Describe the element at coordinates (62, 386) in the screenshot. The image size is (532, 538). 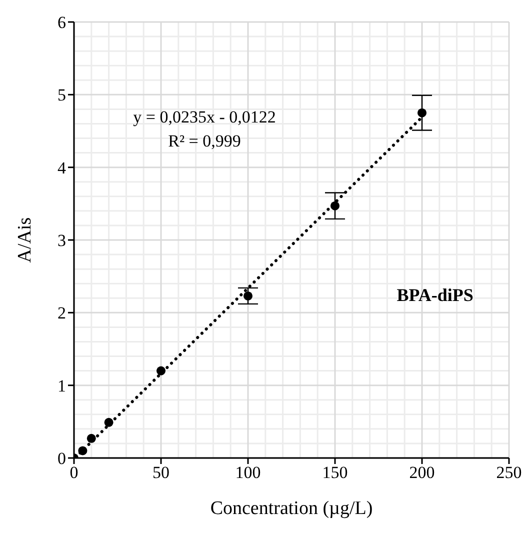
I see `y-tick-label: 1` at that location.